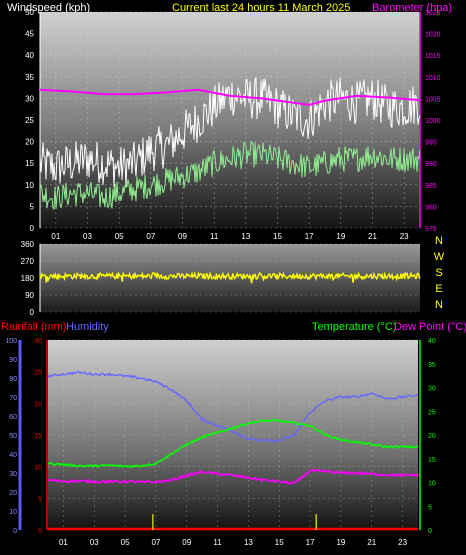 This screenshot has height=555, width=466. Describe the element at coordinates (13, 455) in the screenshot. I see `humidity-tick-label: 40` at that location.